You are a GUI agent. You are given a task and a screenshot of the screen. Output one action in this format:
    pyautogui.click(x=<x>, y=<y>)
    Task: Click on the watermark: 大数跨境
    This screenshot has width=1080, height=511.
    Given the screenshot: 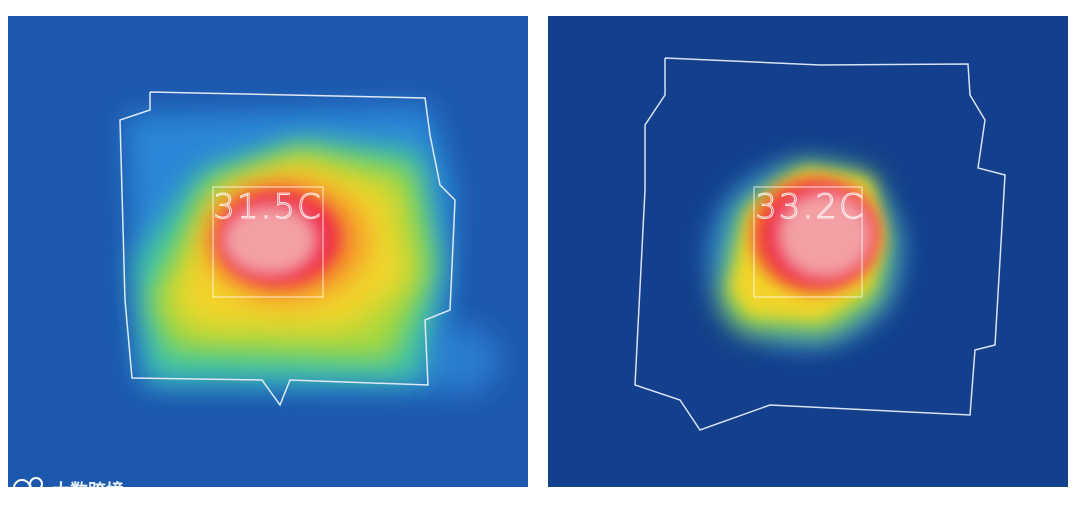 What is the action you would take?
    pyautogui.click(x=68, y=489)
    